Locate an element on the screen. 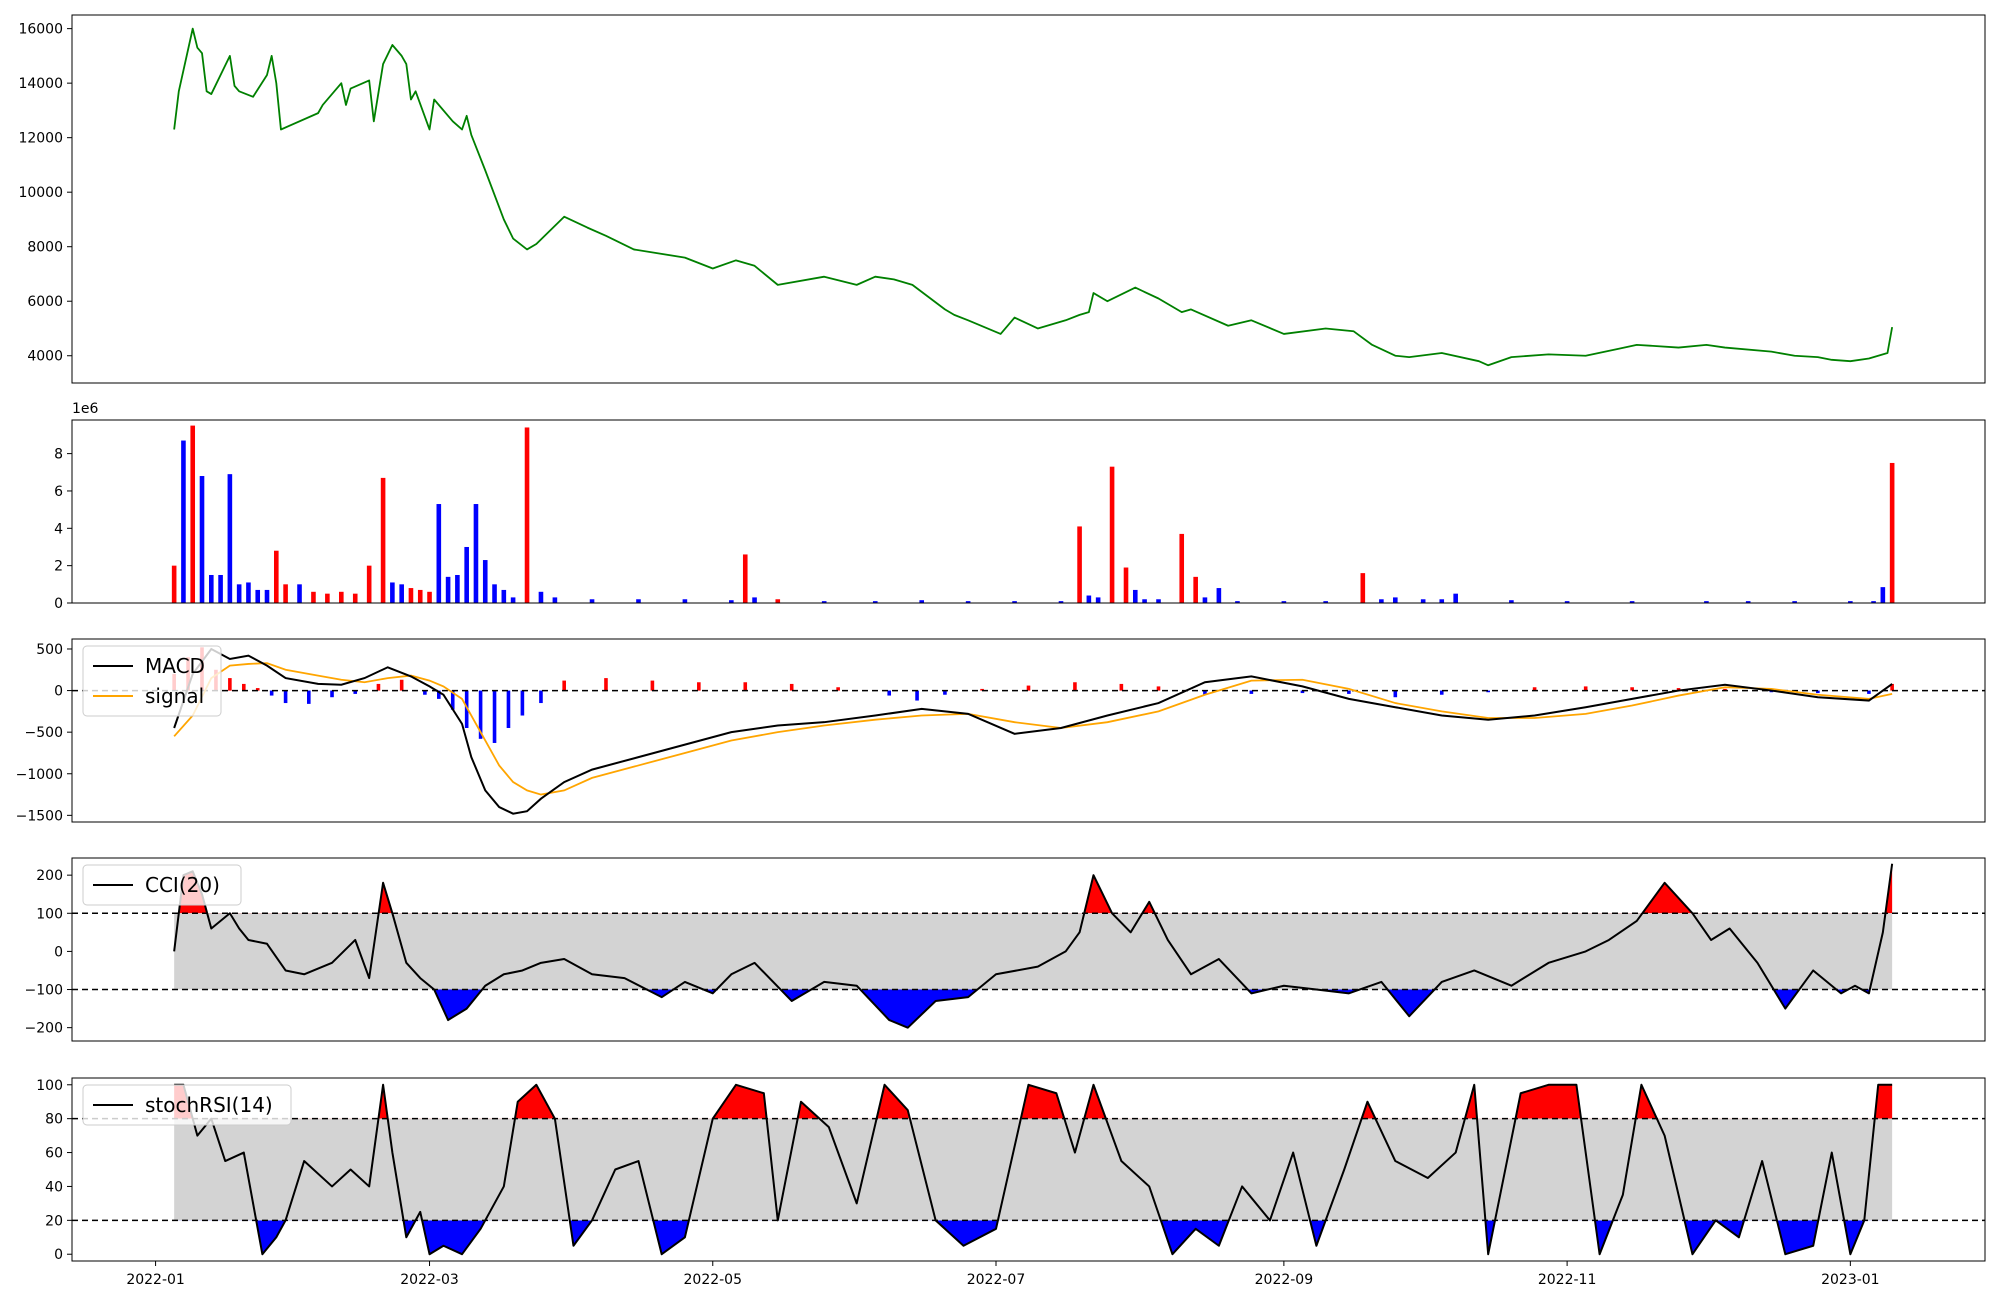 The height and width of the screenshot is (1300, 2000). x-tick-label: 2022-01 is located at coordinates (155, 1280).